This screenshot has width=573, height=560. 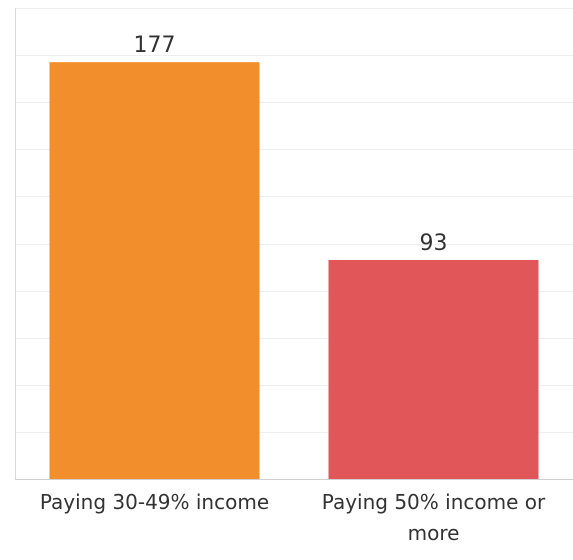 What do you see at coordinates (434, 502) in the screenshot?
I see `category-label-2-line-1: Paying 50% income or` at bounding box center [434, 502].